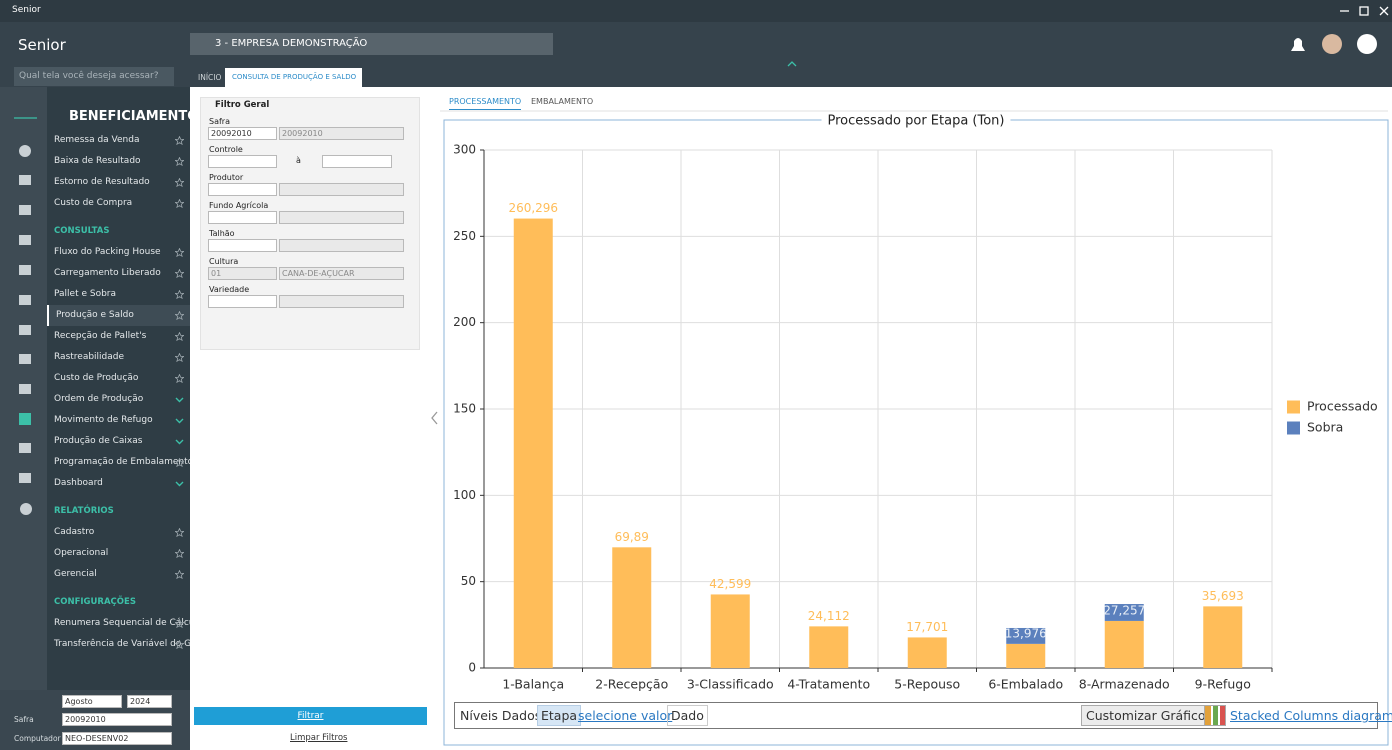 Image resolution: width=1392 pixels, height=750 pixels. Describe the element at coordinates (485, 103) in the screenshot. I see `view-tab: PROCESSAMENTO` at that location.